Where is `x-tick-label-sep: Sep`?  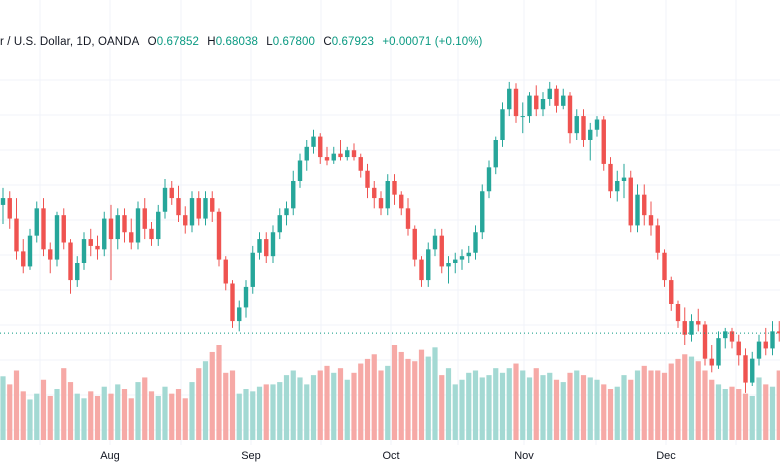 x-tick-label-sep: Sep is located at coordinates (251, 456).